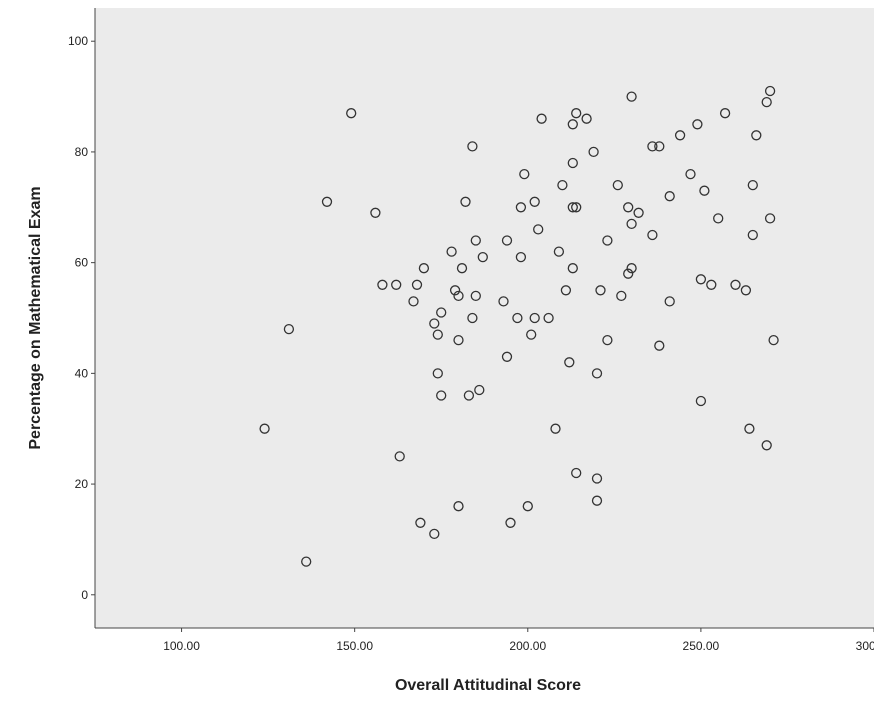  I want to click on y-tick-label: 100, so click(78, 41).